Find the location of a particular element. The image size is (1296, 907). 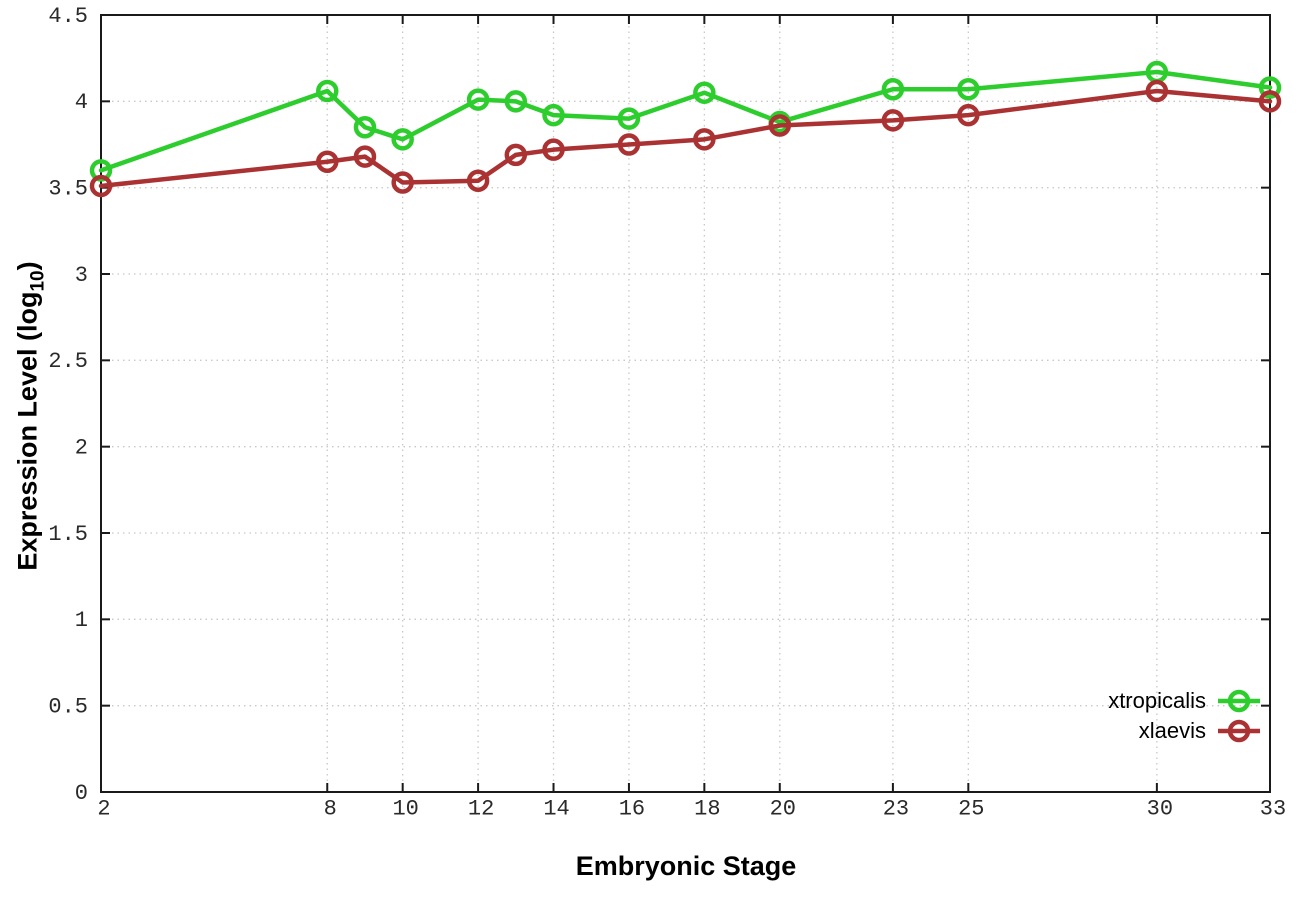

y-tick-label: 4.5 is located at coordinates (68, 16).